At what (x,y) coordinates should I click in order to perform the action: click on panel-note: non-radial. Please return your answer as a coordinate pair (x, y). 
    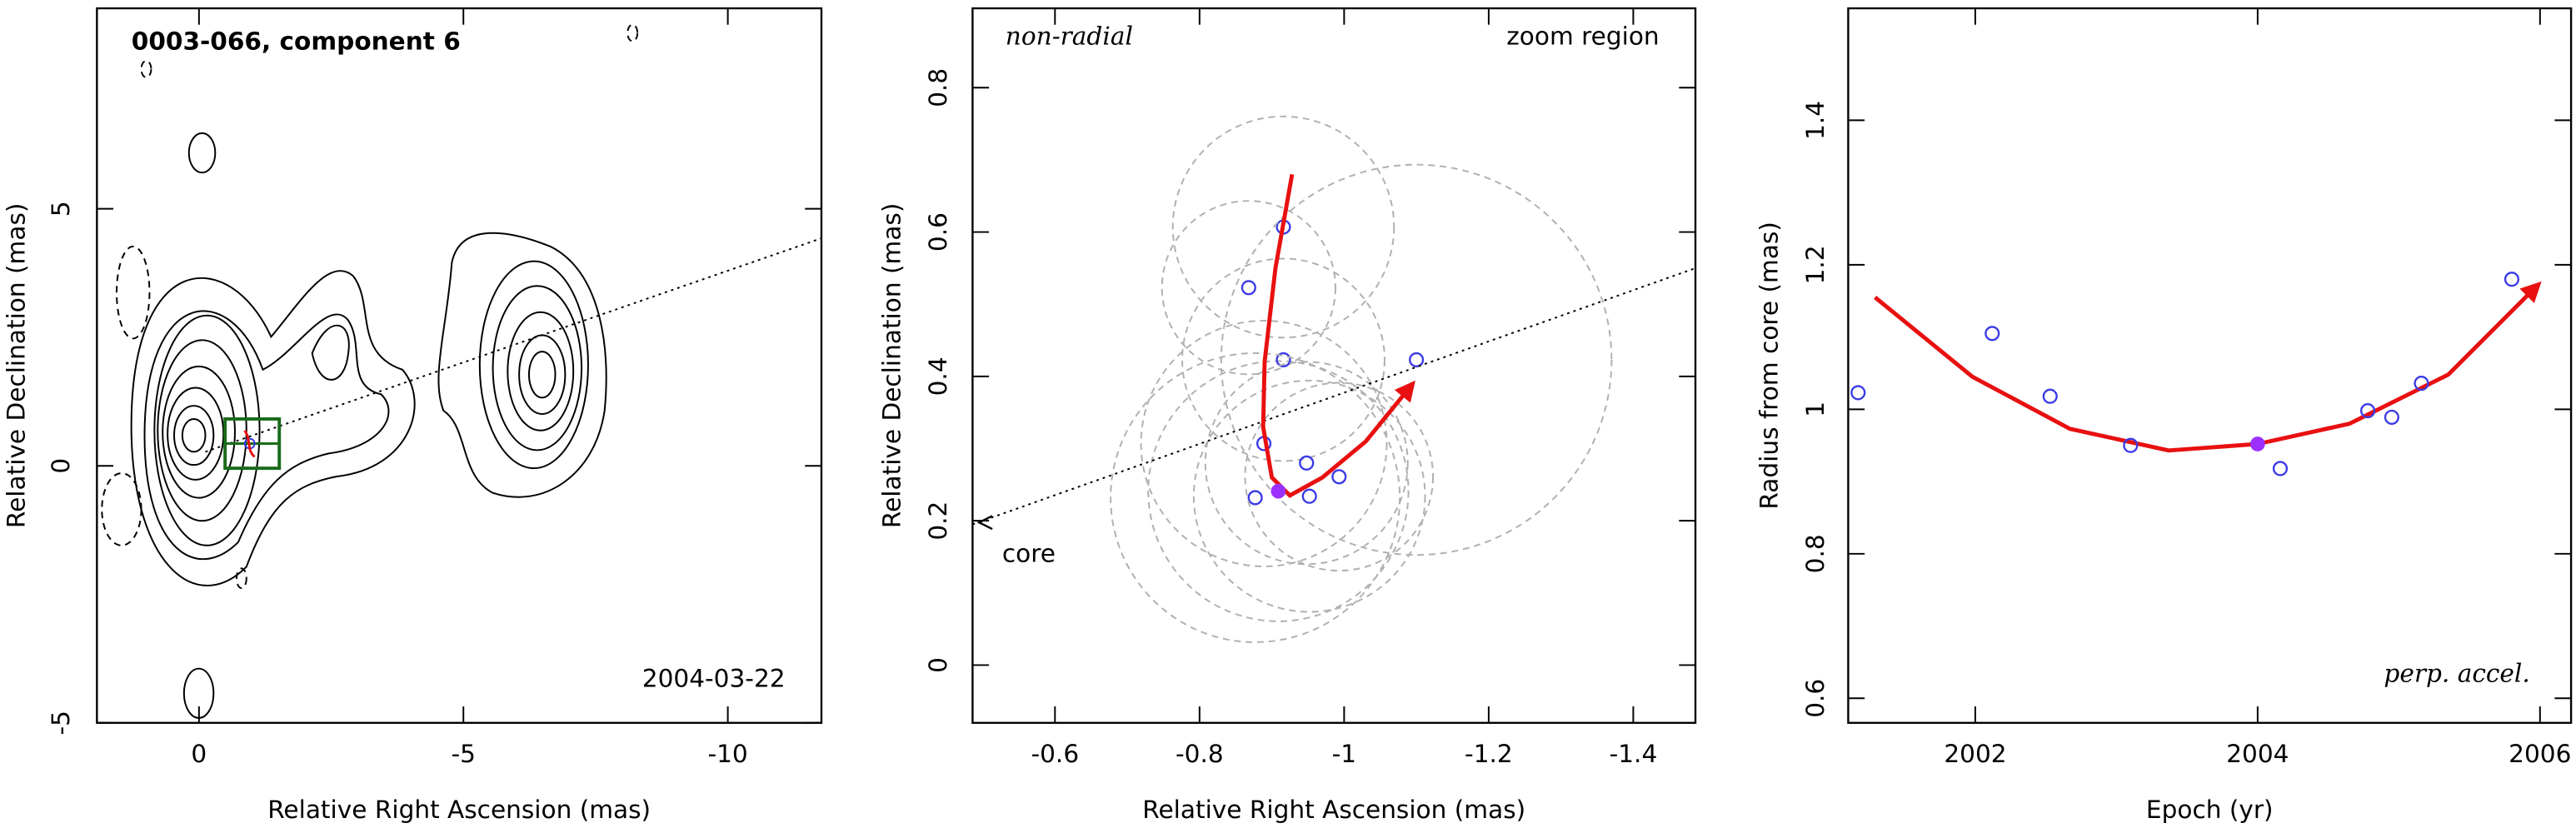
    Looking at the image, I should click on (1069, 36).